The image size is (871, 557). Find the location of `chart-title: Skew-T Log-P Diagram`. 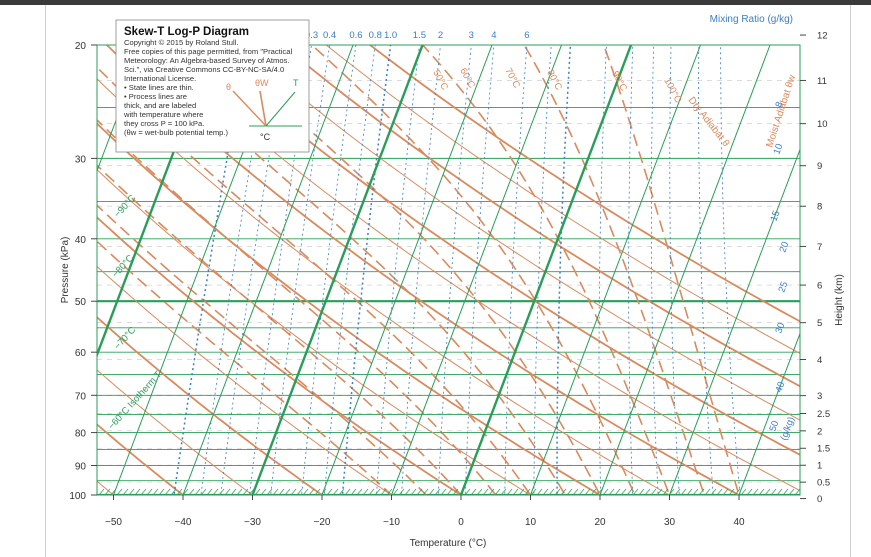

chart-title: Skew-T Log-P Diagram is located at coordinates (186, 32).